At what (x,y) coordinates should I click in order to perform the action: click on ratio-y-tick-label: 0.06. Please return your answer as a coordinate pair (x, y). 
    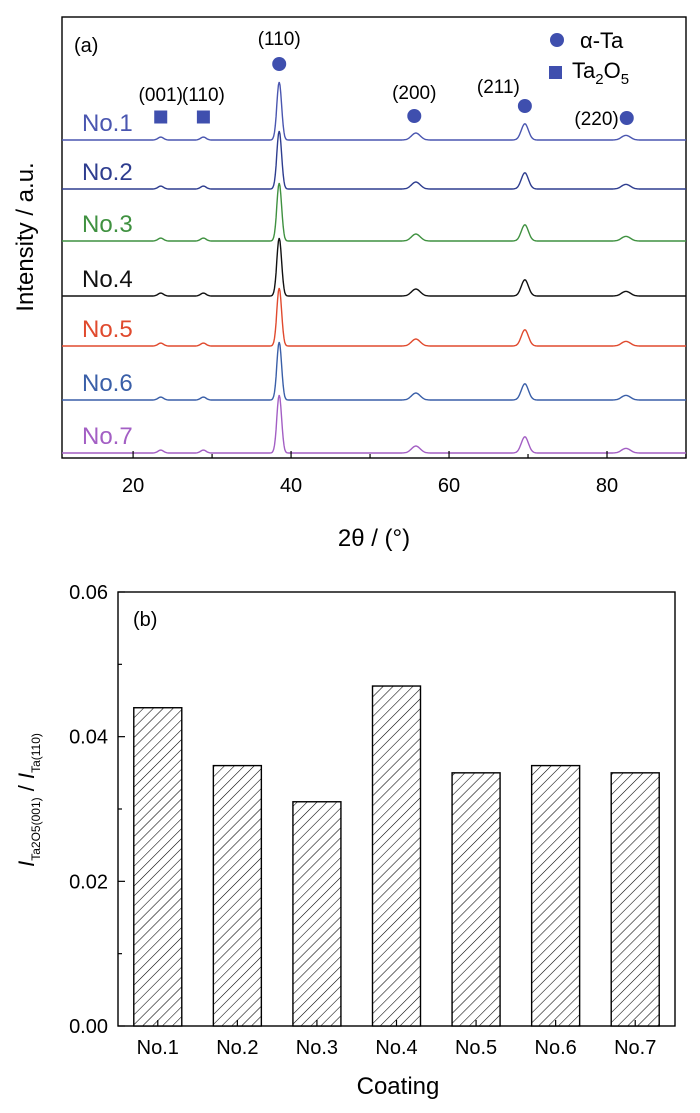
    Looking at the image, I should click on (88, 593).